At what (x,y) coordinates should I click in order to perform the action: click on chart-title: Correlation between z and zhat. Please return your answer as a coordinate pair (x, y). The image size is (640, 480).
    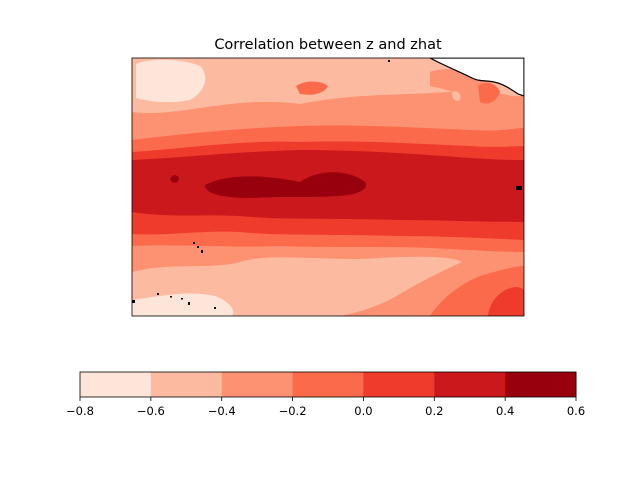
    Looking at the image, I should click on (328, 45).